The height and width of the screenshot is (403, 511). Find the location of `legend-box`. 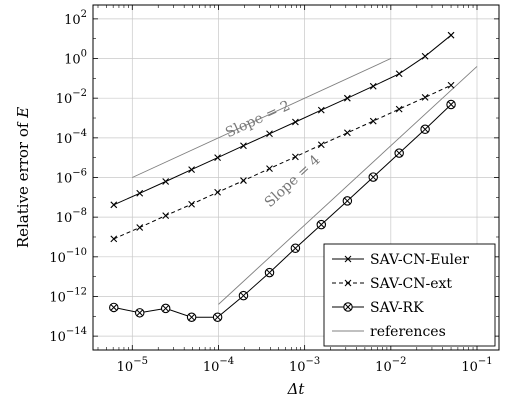

legend-box is located at coordinates (409, 295).